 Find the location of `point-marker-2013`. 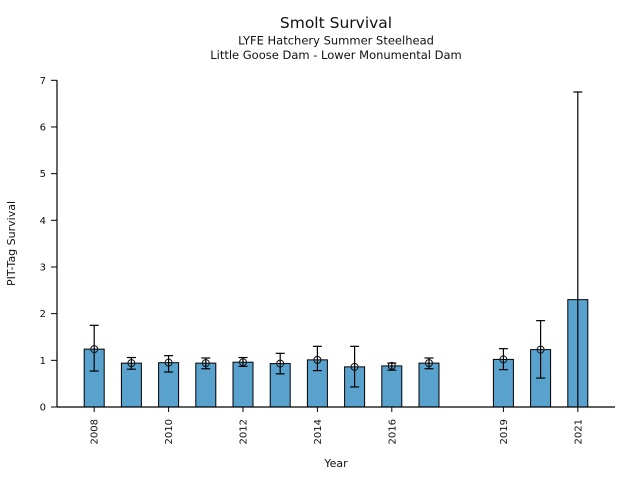

point-marker-2013 is located at coordinates (280, 363).